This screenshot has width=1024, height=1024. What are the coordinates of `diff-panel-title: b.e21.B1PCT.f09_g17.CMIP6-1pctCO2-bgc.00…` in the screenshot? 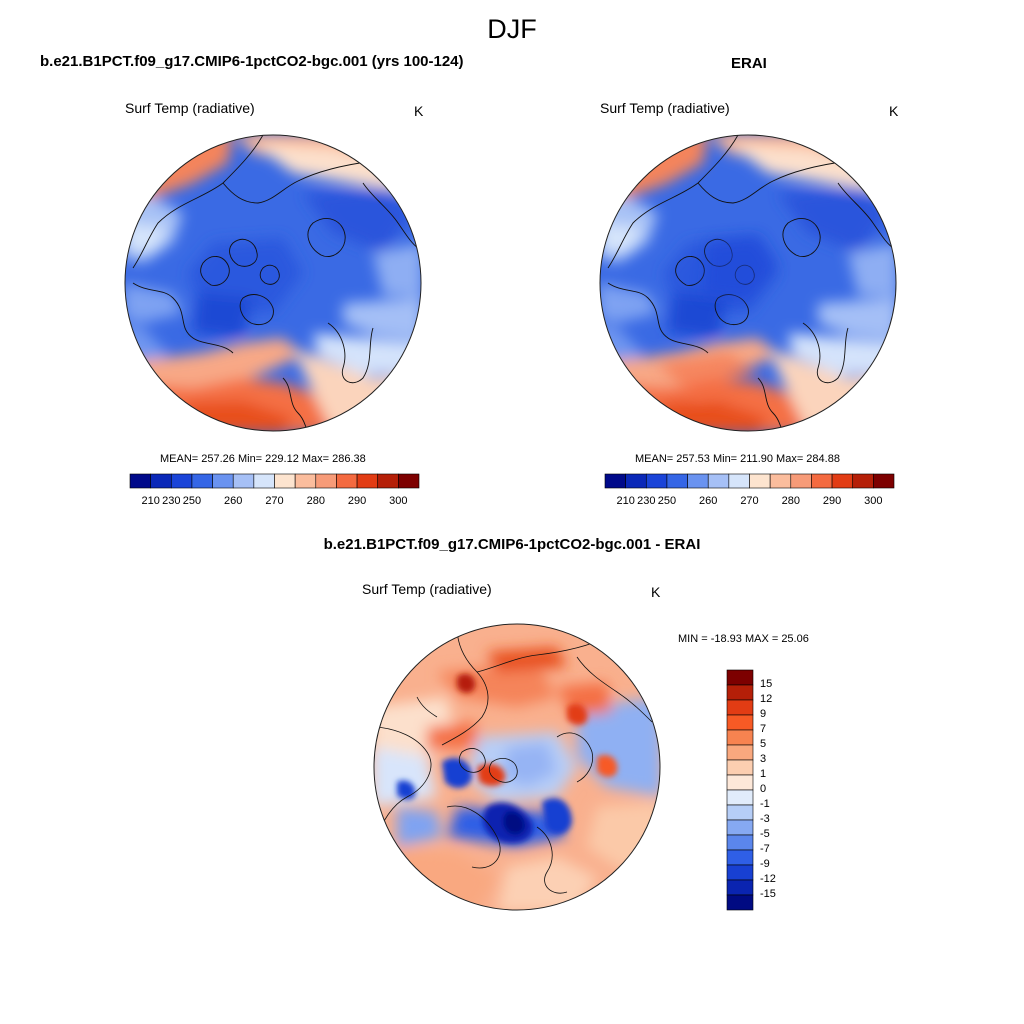 It's located at (512, 544).